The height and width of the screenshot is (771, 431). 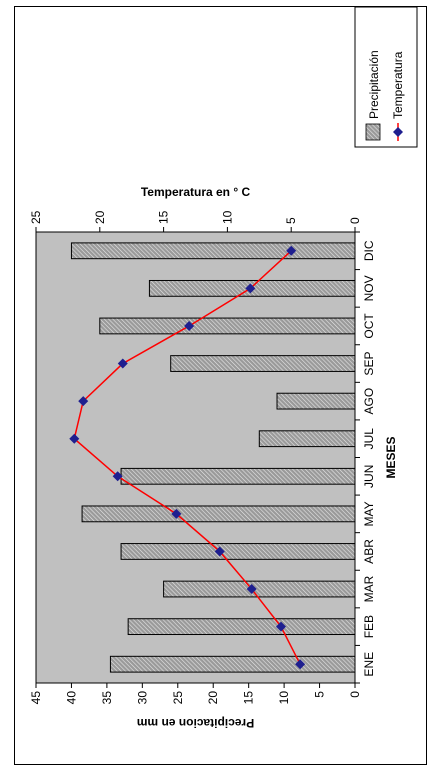 I want to click on bar-jun, so click(x=238, y=476).